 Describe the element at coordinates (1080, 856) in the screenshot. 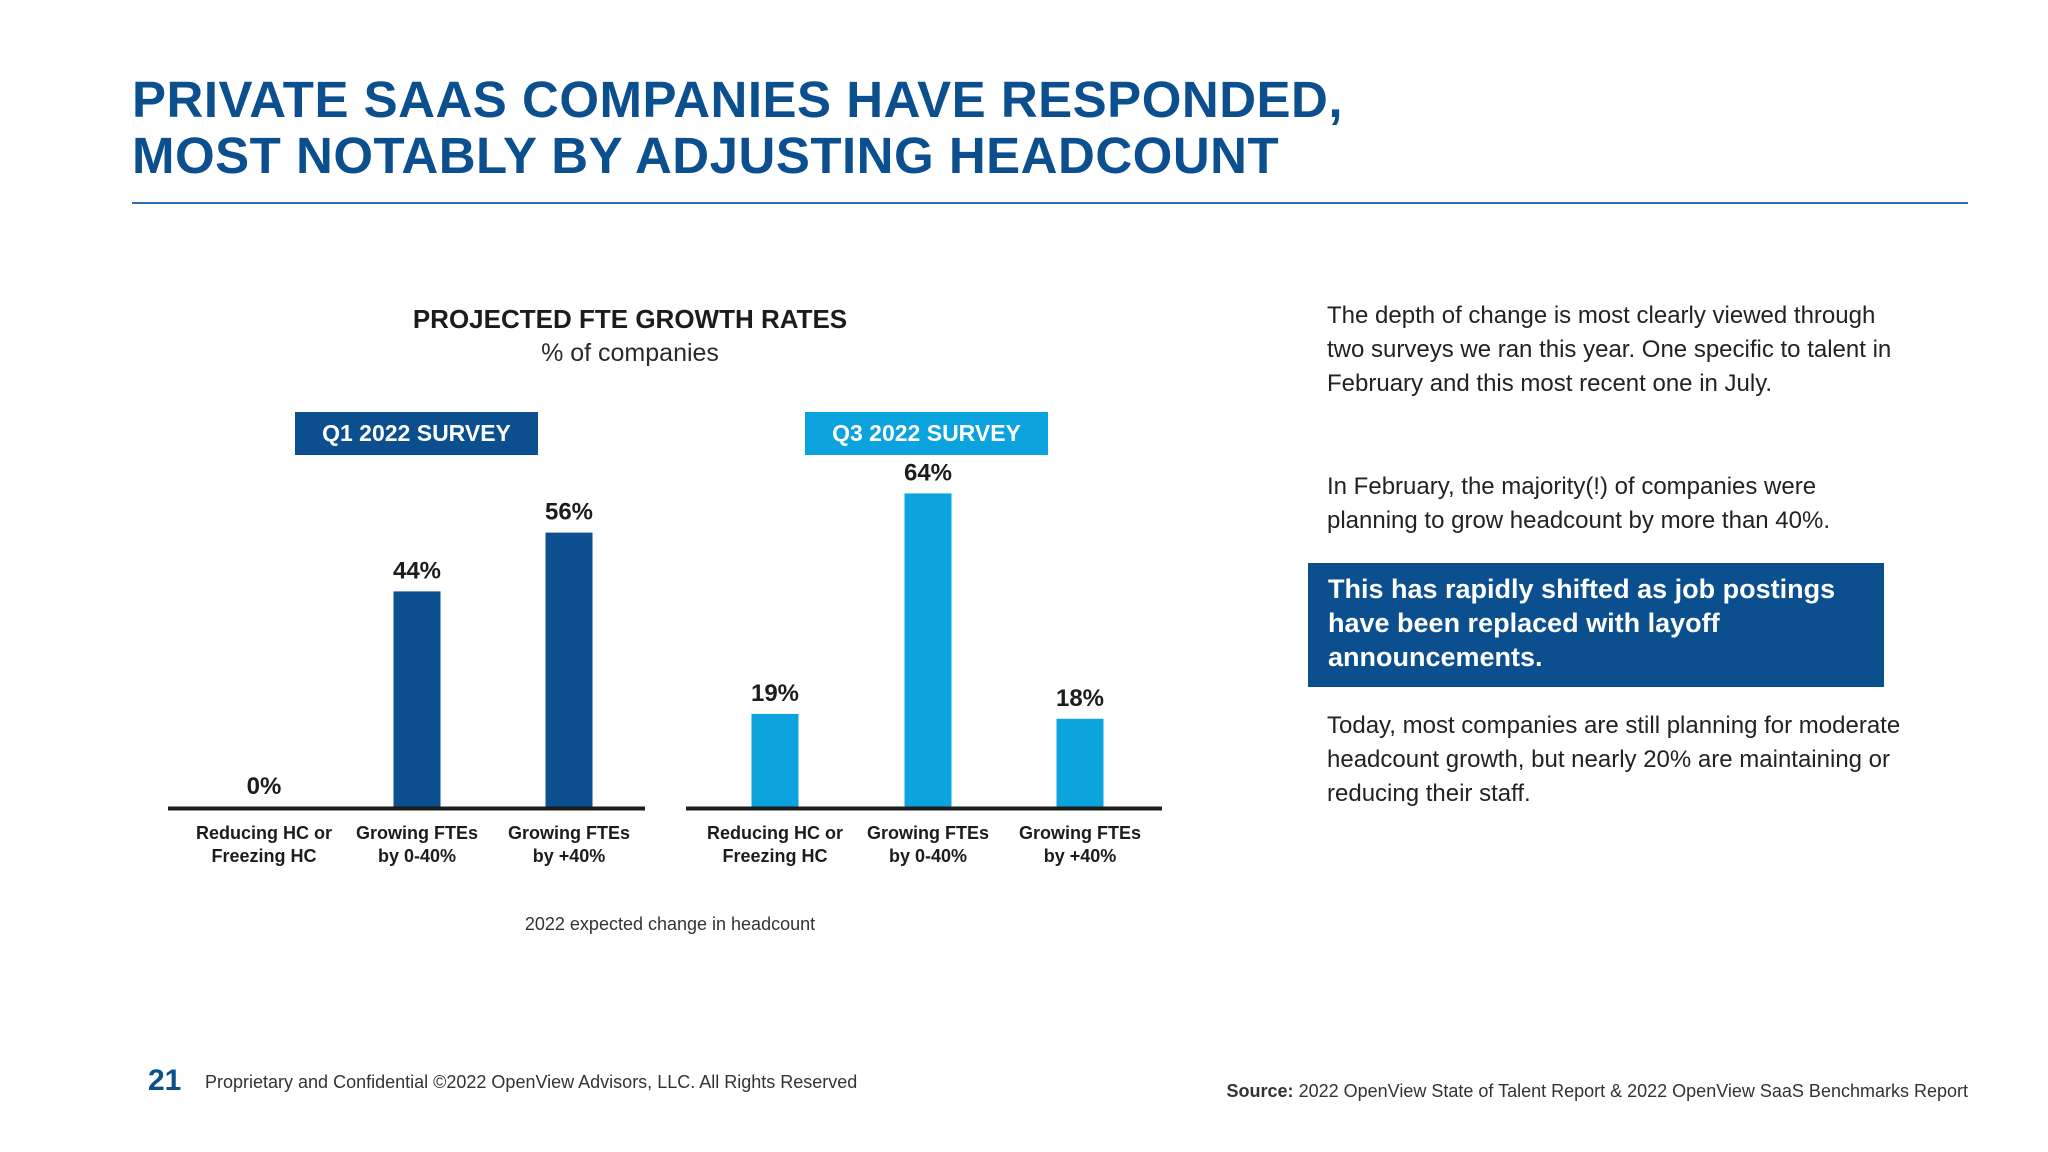

I see `category-label-2-3-line2: by +40%` at that location.